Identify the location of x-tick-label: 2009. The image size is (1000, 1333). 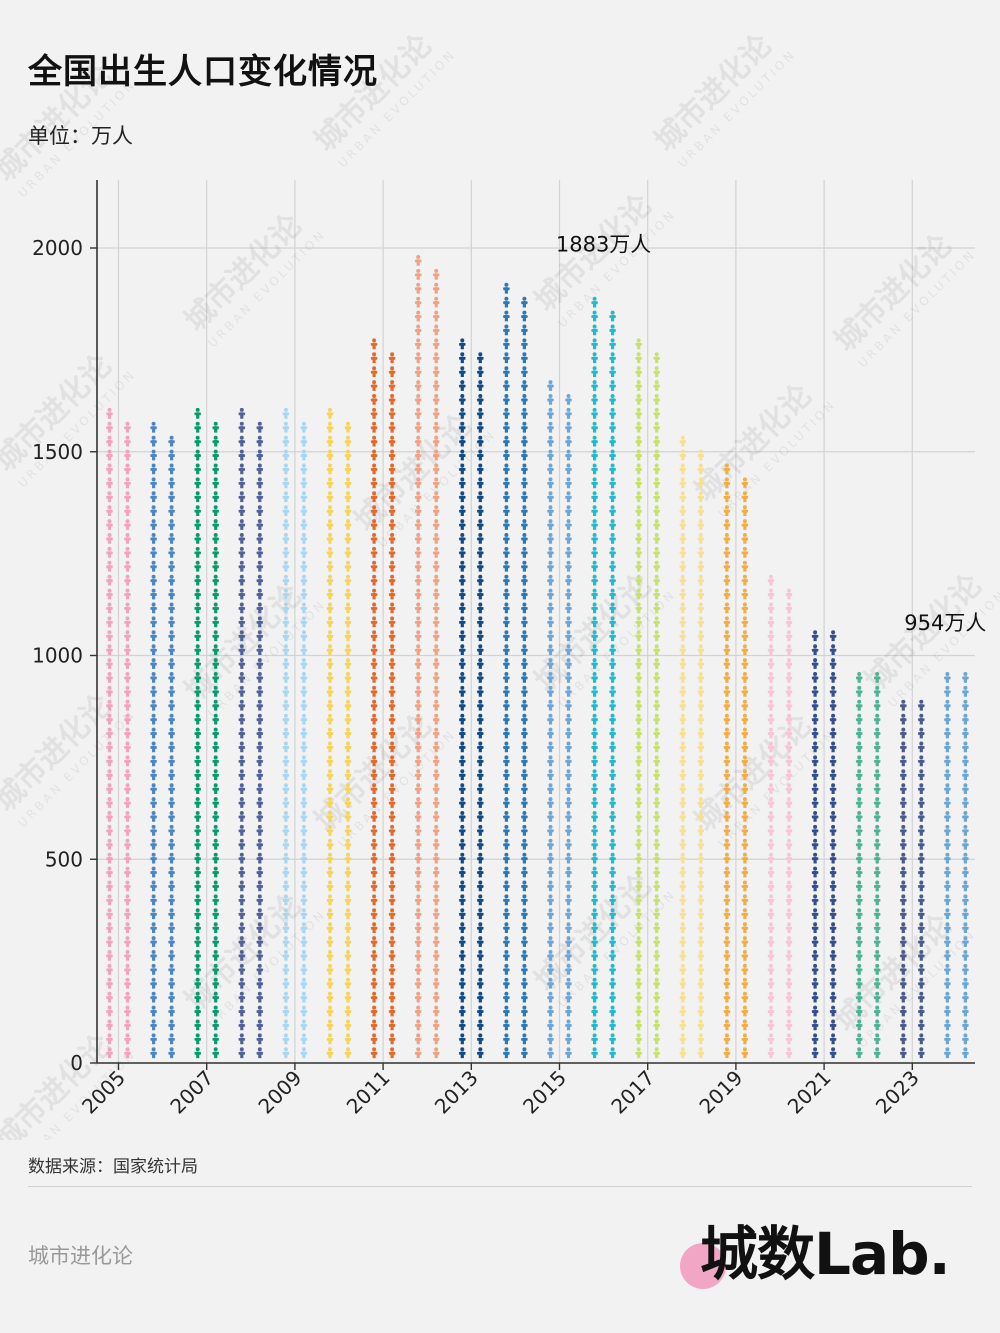
(279, 1092).